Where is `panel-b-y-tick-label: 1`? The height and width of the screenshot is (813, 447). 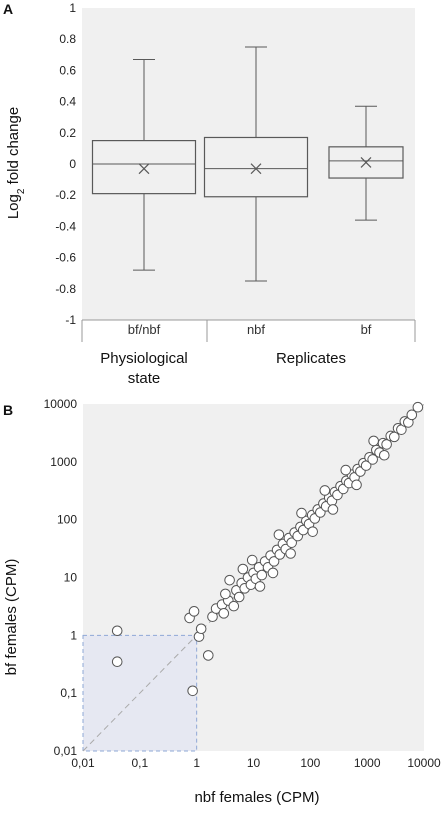
panel-b-y-tick-label: 1 is located at coordinates (73, 635).